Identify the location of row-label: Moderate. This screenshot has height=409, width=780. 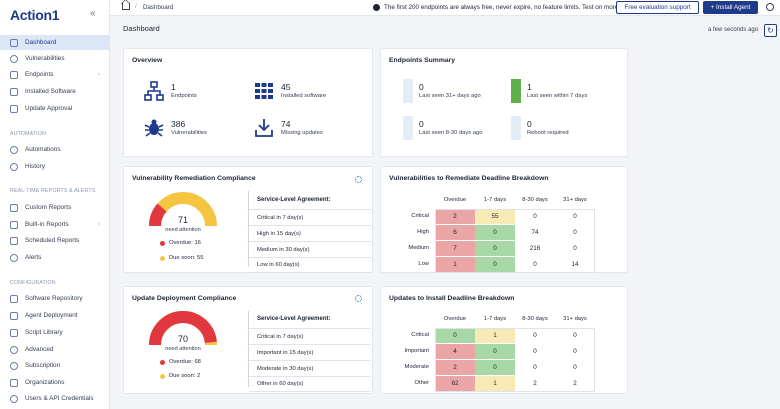
(417, 367).